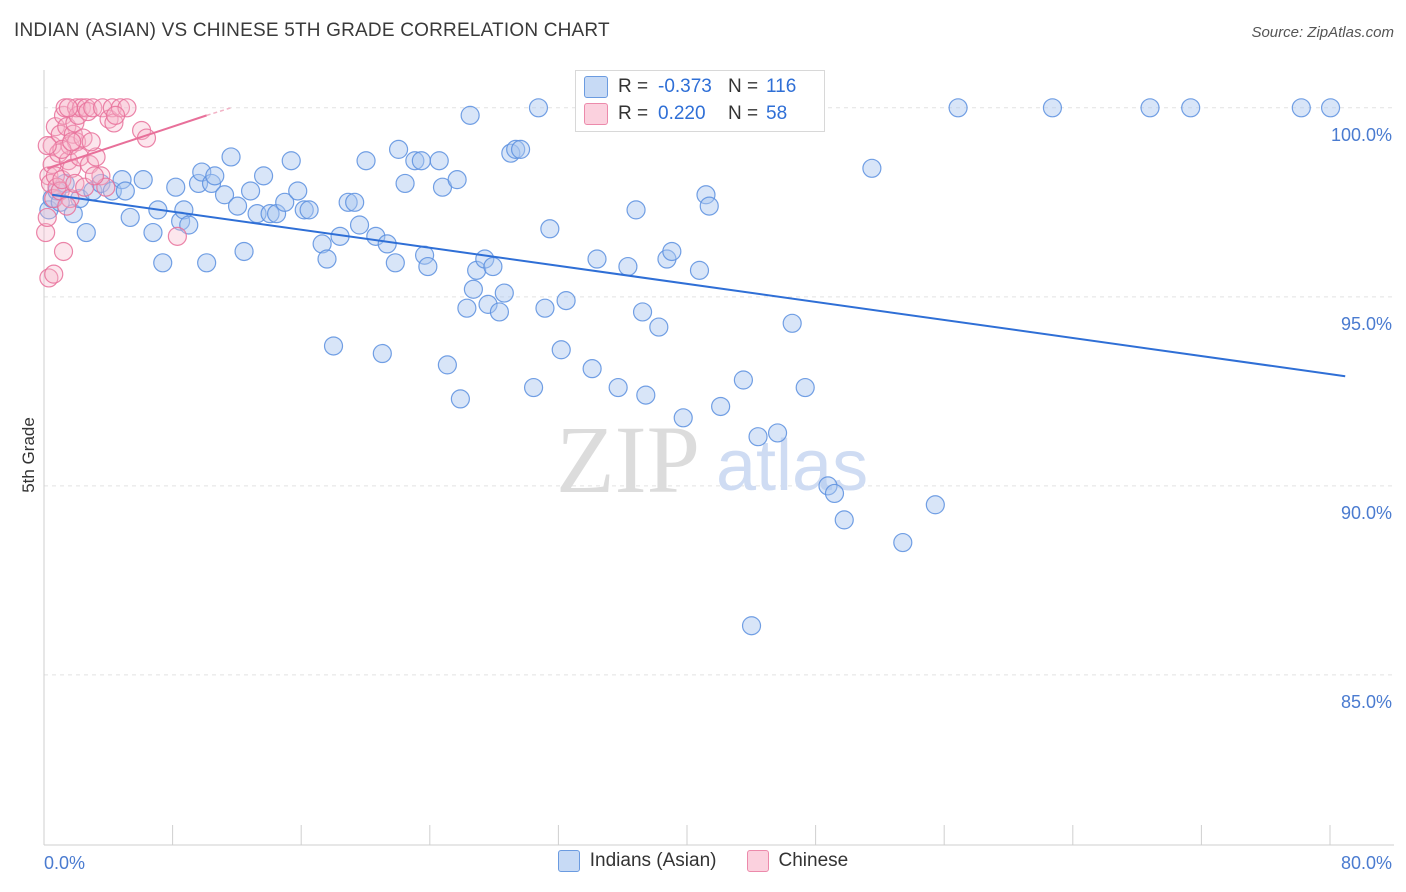 This screenshot has height=892, width=1406. What do you see at coordinates (813, 860) in the screenshot?
I see `series-label-chinese: Chinese` at bounding box center [813, 860].